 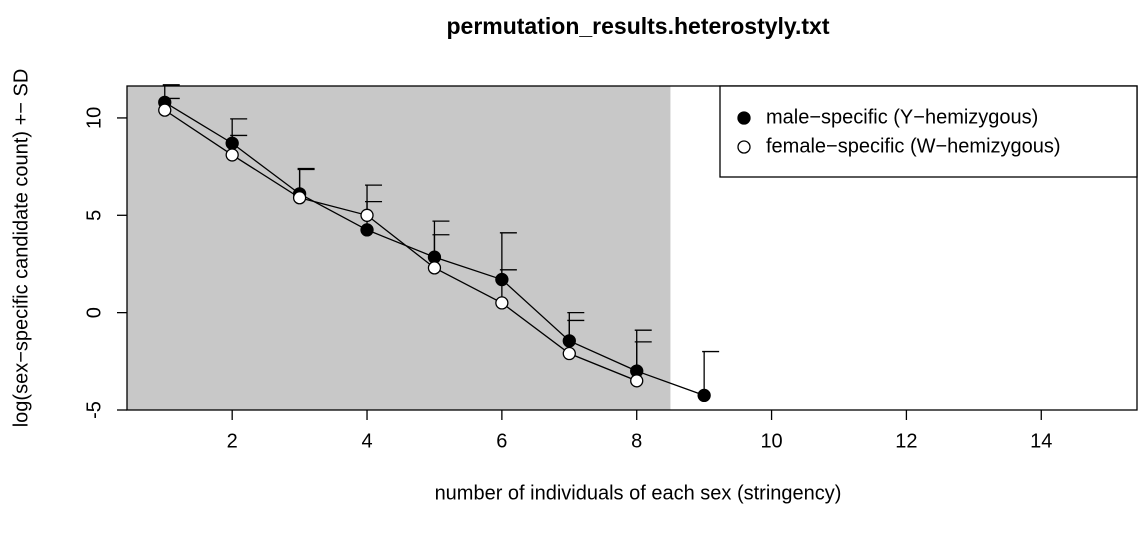 What do you see at coordinates (636, 441) in the screenshot?
I see `x-tick-label: 8` at bounding box center [636, 441].